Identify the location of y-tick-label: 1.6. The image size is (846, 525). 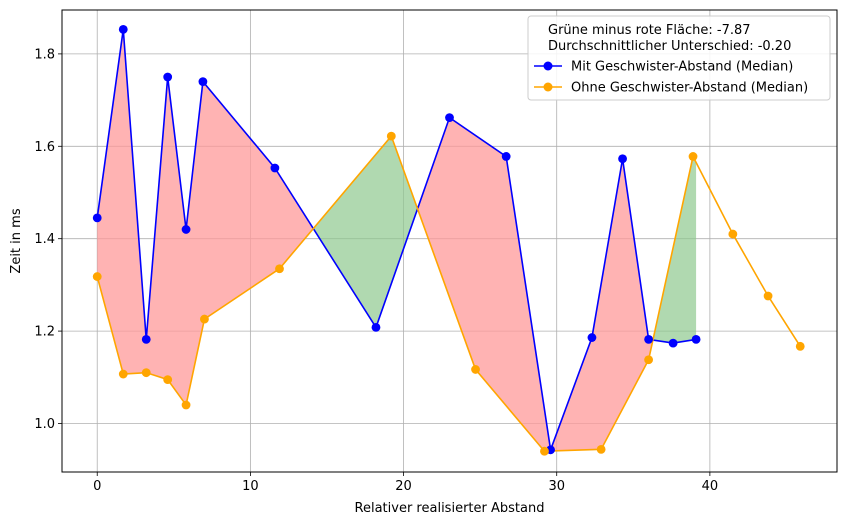
(44, 147).